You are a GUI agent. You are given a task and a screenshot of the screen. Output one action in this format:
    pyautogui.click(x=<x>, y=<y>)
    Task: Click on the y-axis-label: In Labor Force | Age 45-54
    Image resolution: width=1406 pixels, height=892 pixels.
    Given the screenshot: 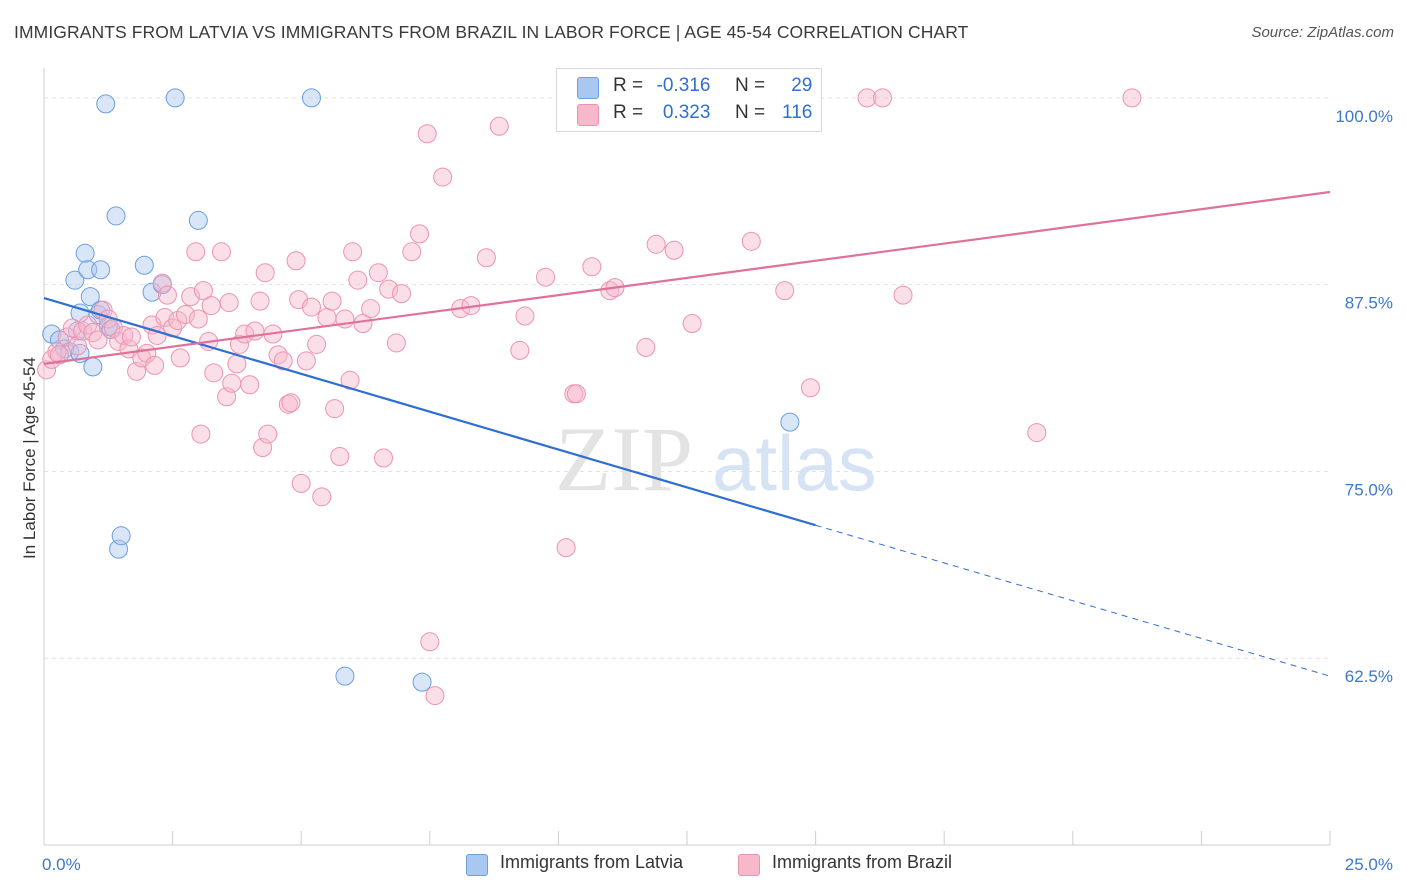 What is the action you would take?
    pyautogui.click(x=29, y=458)
    